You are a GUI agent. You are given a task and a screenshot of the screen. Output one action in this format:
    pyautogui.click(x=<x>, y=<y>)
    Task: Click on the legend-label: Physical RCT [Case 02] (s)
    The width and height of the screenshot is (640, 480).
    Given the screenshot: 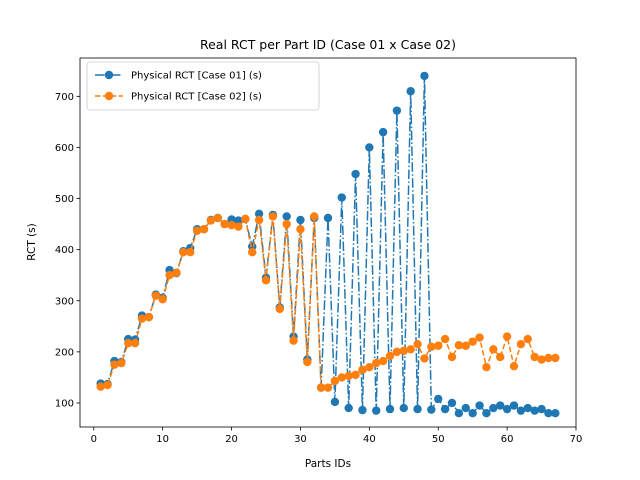 What is the action you would take?
    pyautogui.click(x=196, y=97)
    